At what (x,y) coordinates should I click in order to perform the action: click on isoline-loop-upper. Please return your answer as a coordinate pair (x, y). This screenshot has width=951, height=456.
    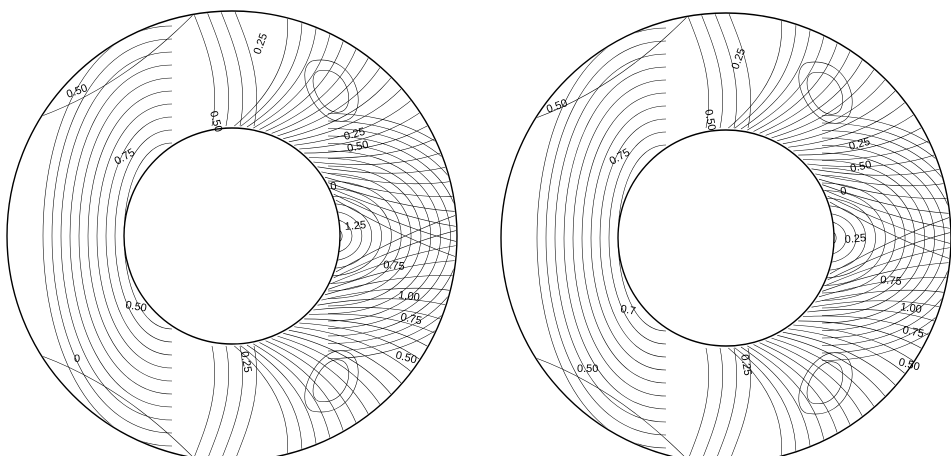
    Looking at the image, I should click on (331, 90).